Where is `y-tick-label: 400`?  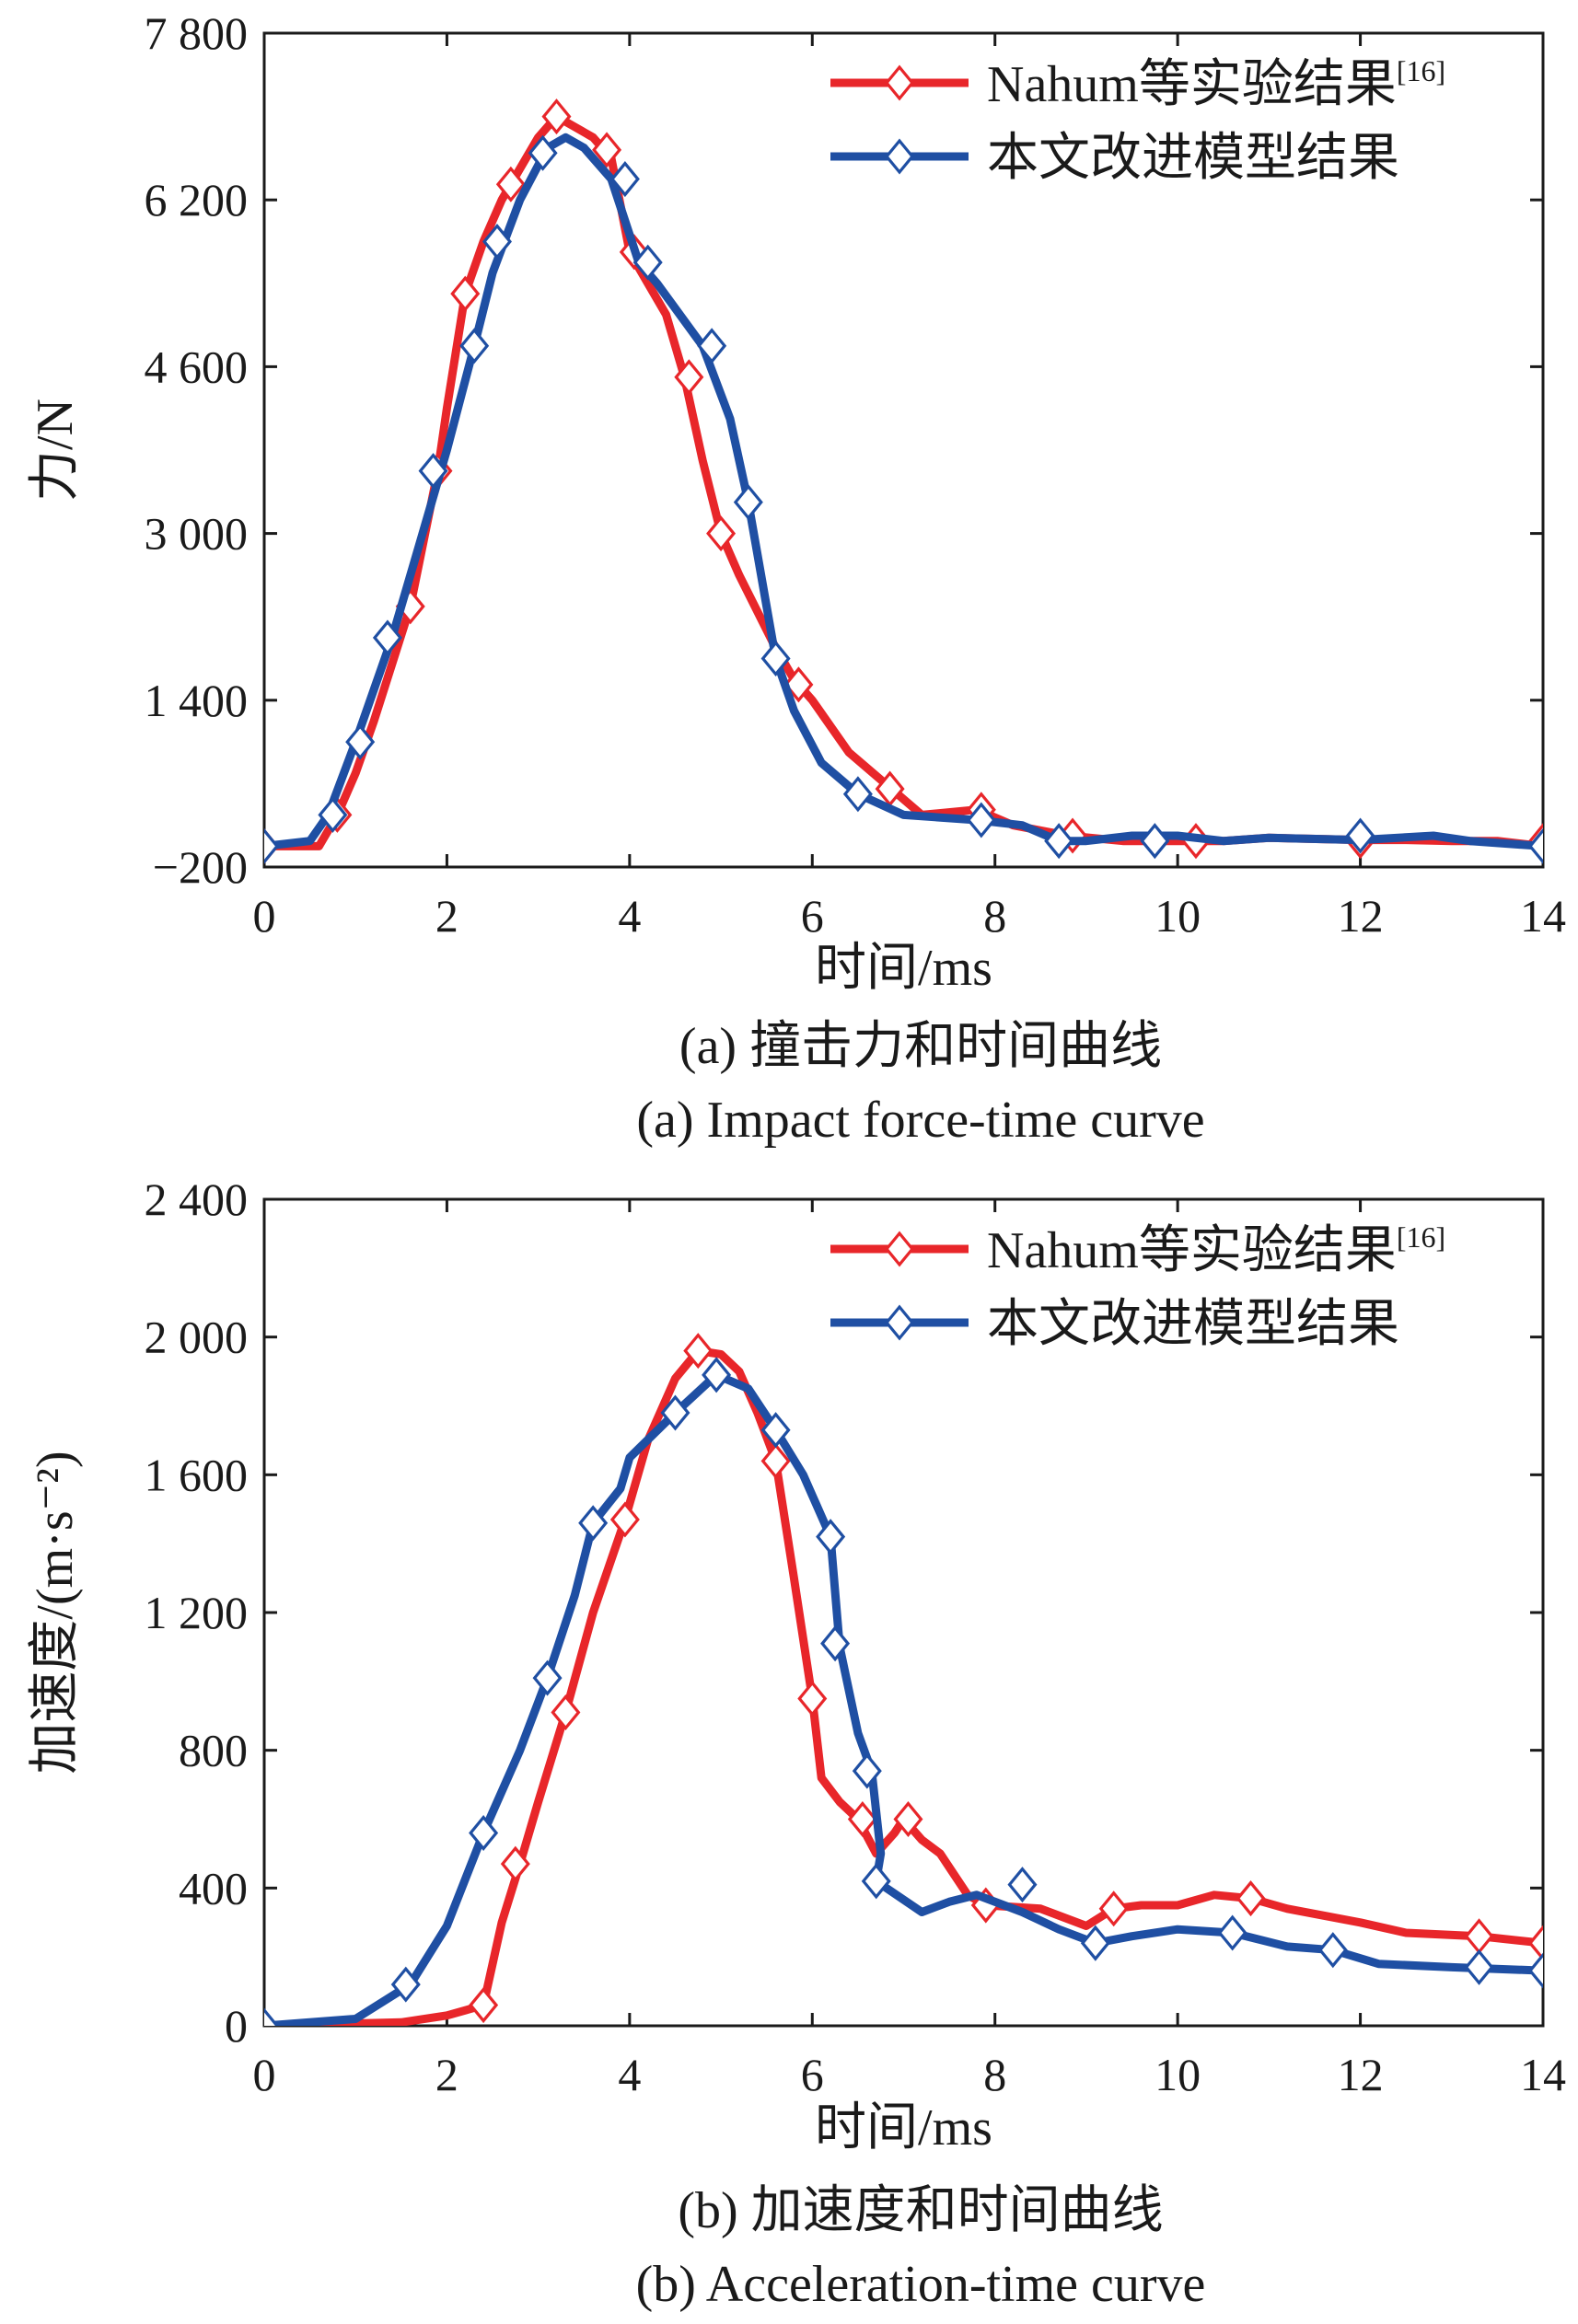 y-tick-label: 400 is located at coordinates (213, 1888).